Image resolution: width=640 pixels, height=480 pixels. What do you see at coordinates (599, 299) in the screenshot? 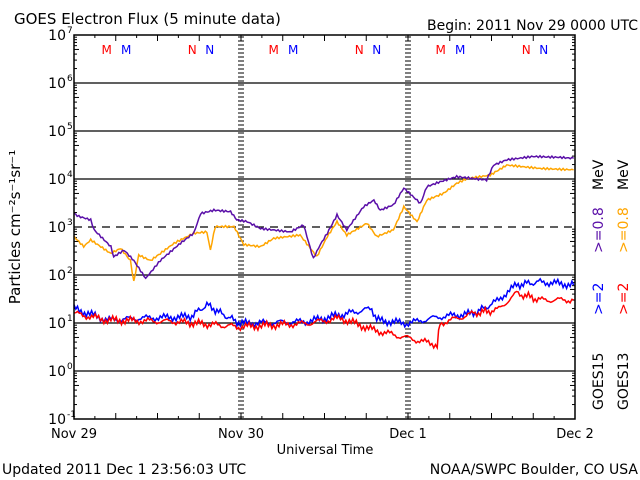
I see `legend-goes15-e2: >=2` at bounding box center [599, 299].